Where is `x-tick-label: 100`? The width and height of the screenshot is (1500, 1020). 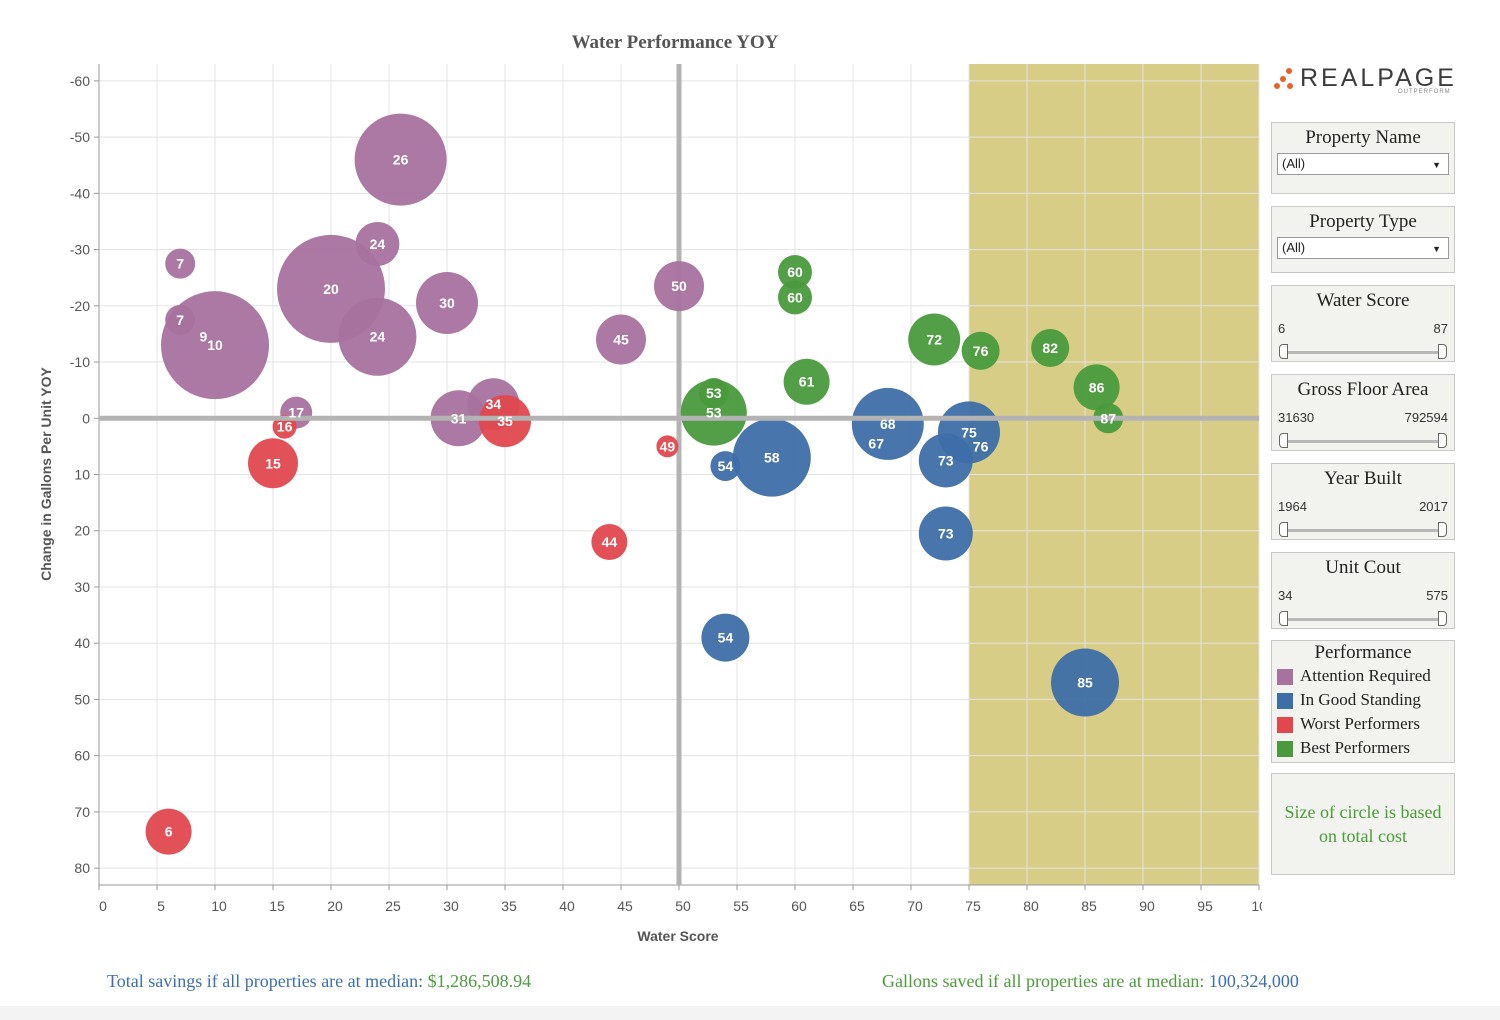 x-tick-label: 100 is located at coordinates (1256, 906).